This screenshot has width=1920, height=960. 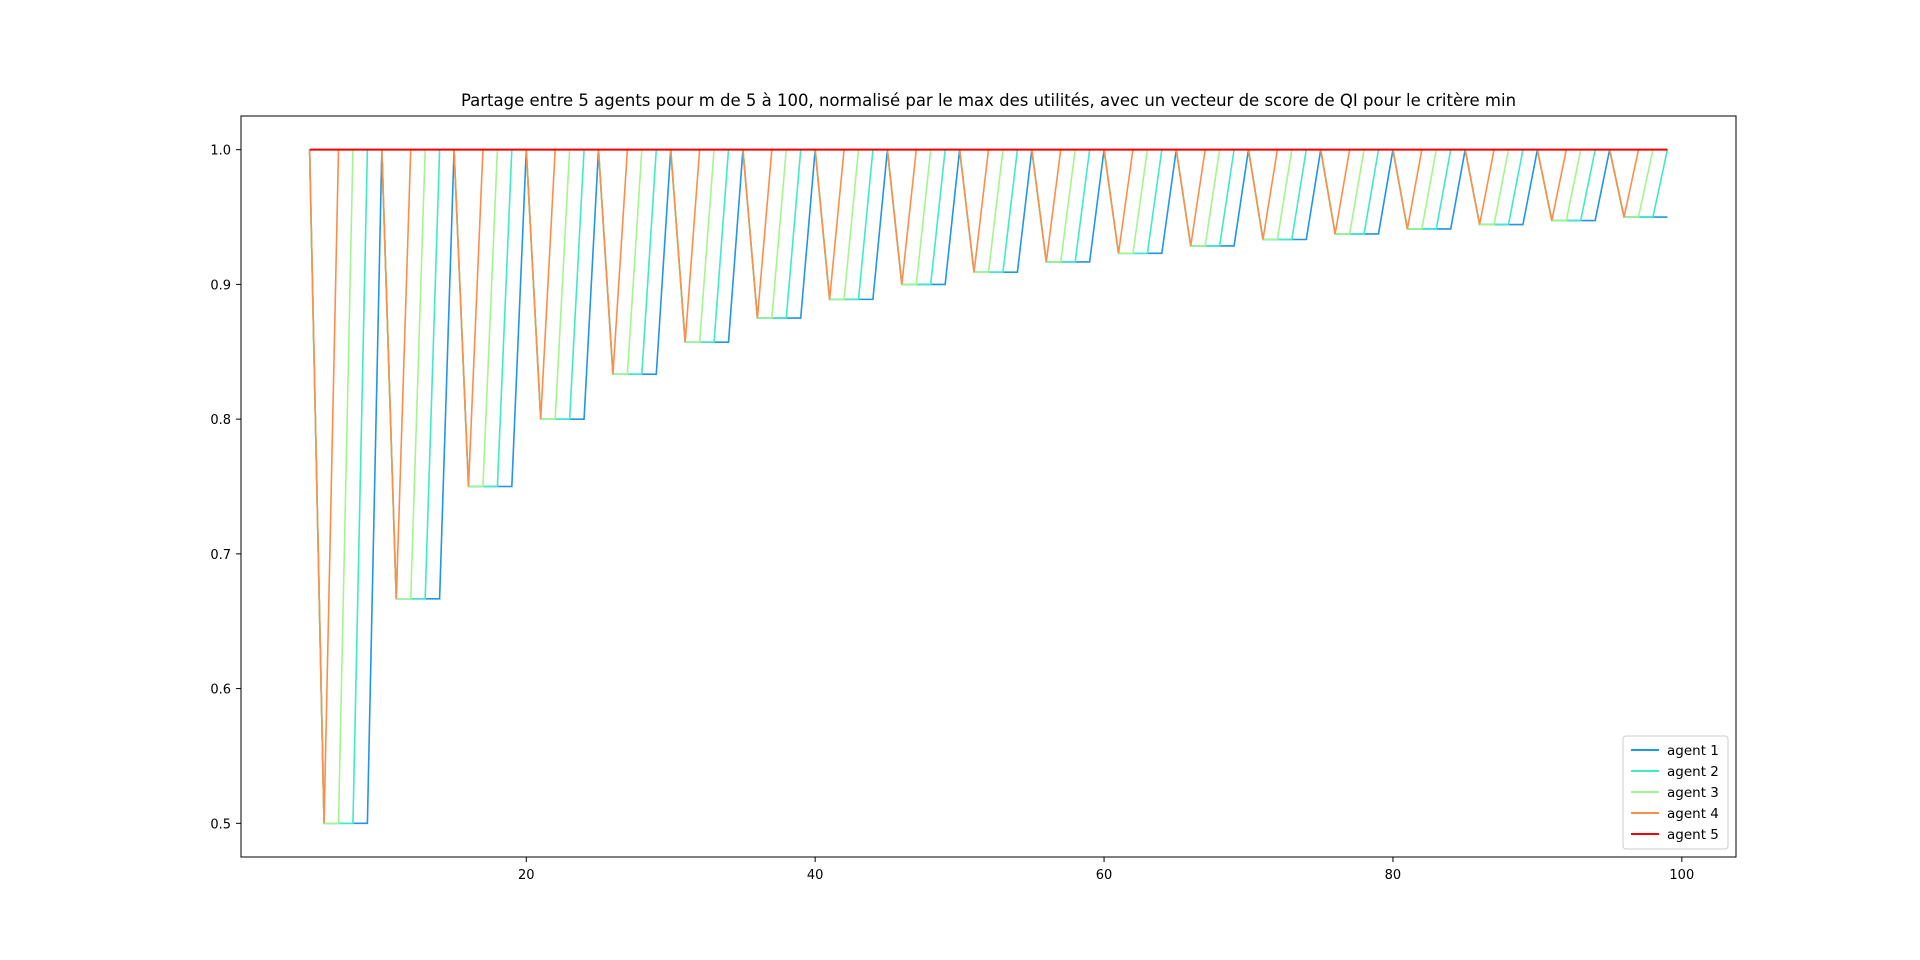 What do you see at coordinates (1693, 772) in the screenshot?
I see `legend-label: agent 2` at bounding box center [1693, 772].